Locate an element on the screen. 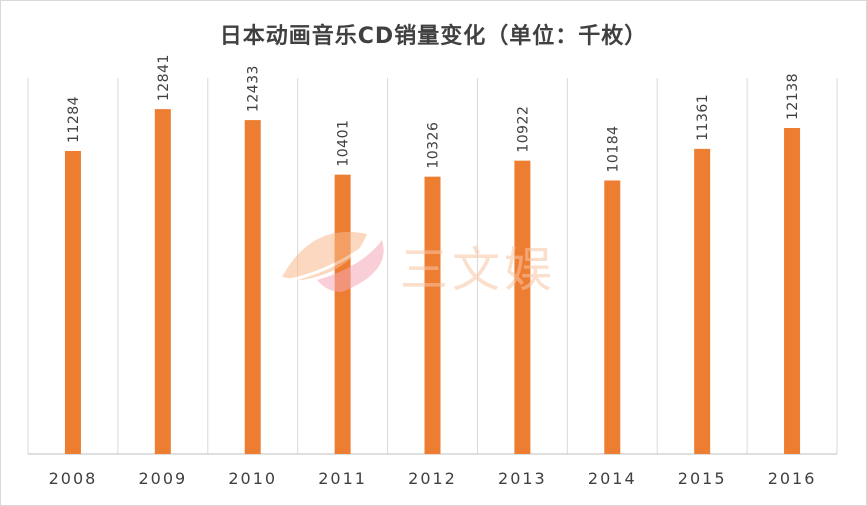 Image resolution: width=867 pixels, height=506 pixels. x-tick-2010: 2010 is located at coordinates (252, 478).